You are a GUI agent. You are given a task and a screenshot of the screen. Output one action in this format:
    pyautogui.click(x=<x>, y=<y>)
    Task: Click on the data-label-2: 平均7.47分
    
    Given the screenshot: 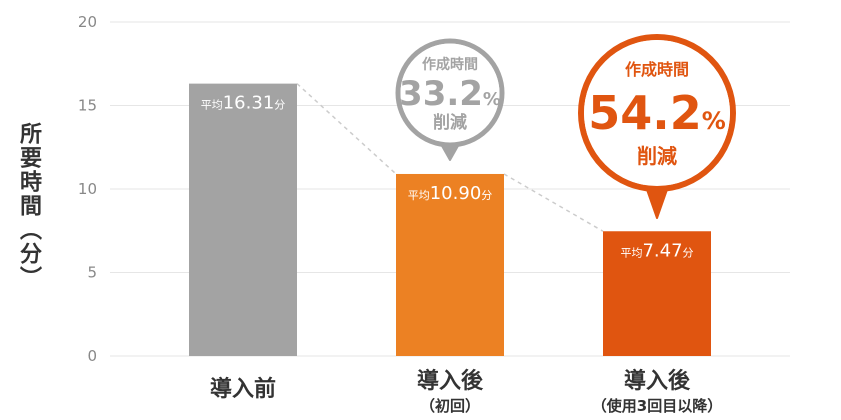 What is the action you would take?
    pyautogui.click(x=656, y=250)
    